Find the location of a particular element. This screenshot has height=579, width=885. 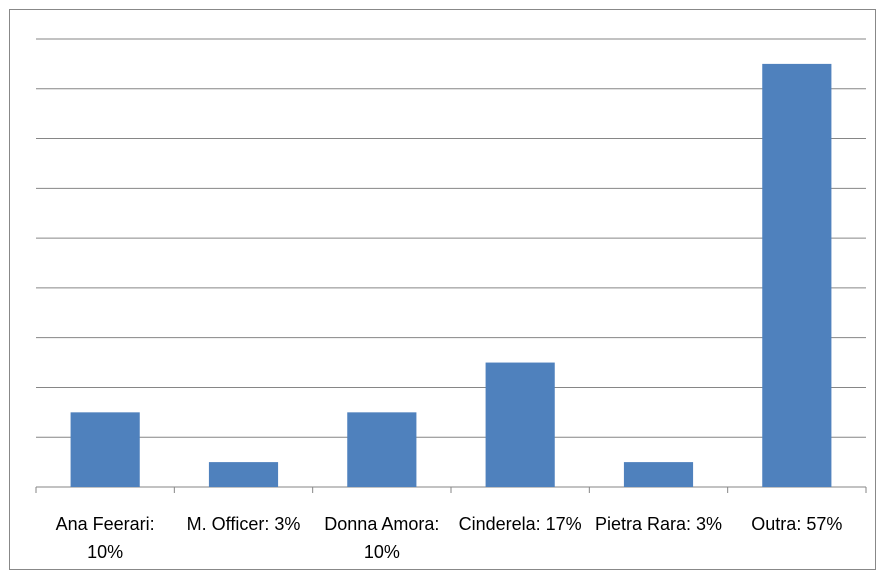

x-tick-label: Donna Amora: 10% is located at coordinates (382, 538).